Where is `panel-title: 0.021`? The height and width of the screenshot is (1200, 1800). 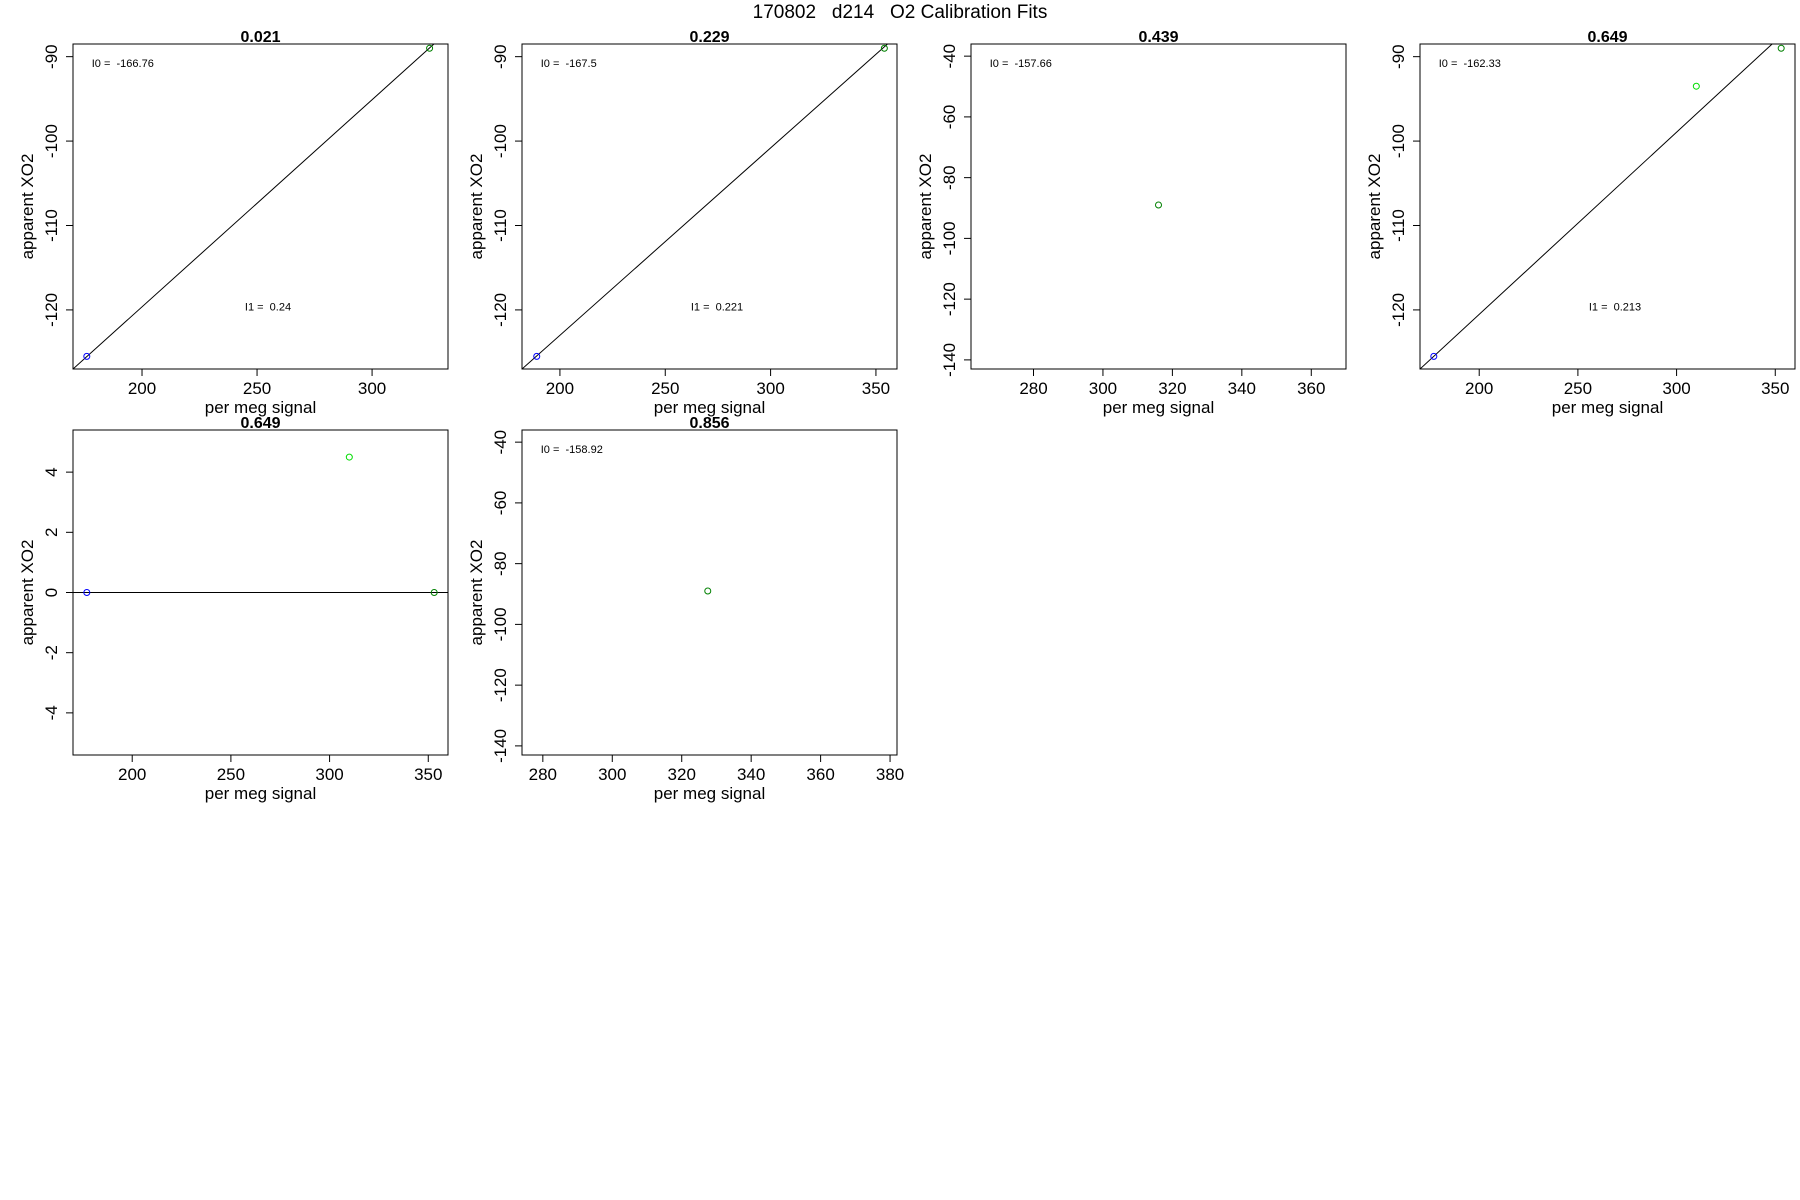 panel-title: 0.021 is located at coordinates (260, 37).